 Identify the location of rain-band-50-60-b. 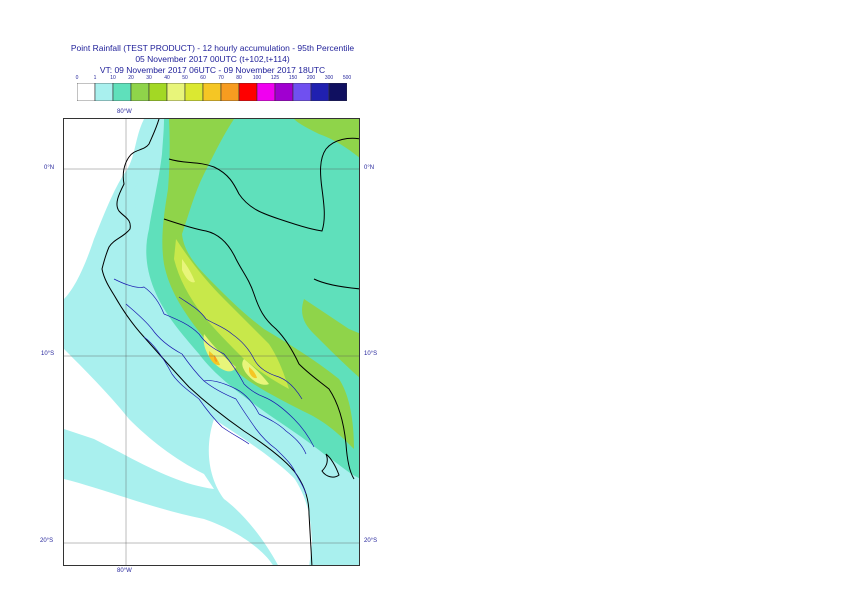
(255, 372).